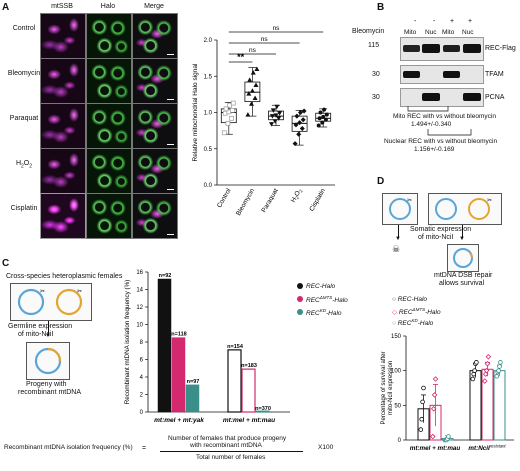 The width and height of the screenshot is (520, 471). What do you see at coordinates (468, 32) in the screenshot?
I see `fraction-label-4: Nuc` at bounding box center [468, 32].